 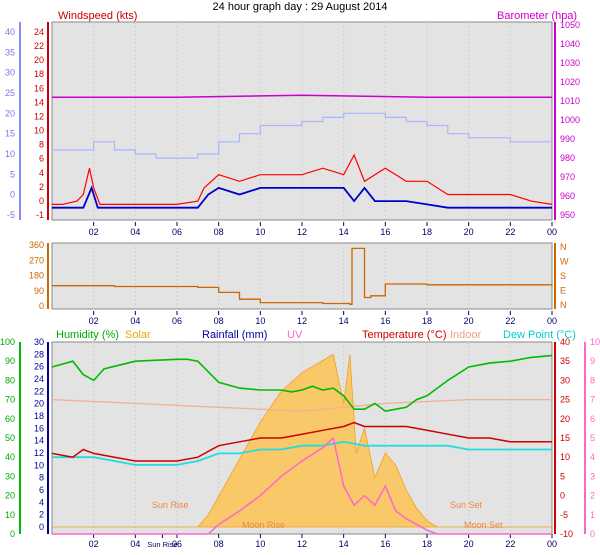 I want to click on bot-uv-tick-0: 0, so click(x=592, y=534).